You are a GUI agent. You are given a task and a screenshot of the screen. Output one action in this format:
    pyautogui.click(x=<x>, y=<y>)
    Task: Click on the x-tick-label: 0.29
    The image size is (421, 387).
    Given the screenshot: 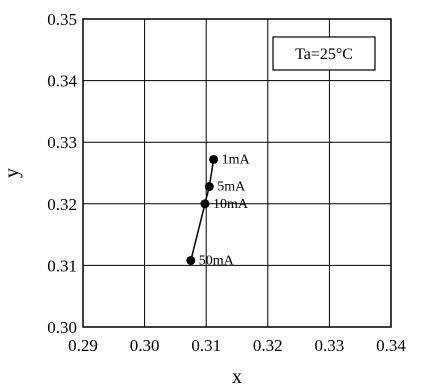 What is the action you would take?
    pyautogui.click(x=83, y=345)
    